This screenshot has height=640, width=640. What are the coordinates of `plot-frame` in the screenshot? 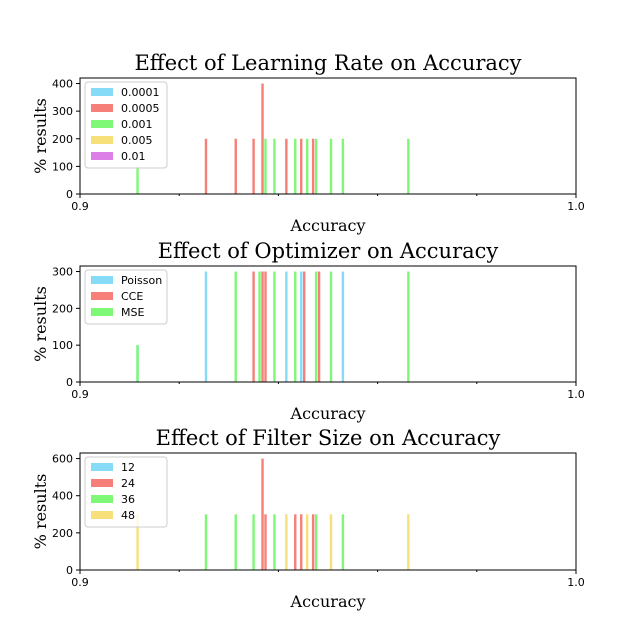 It's located at (328, 324).